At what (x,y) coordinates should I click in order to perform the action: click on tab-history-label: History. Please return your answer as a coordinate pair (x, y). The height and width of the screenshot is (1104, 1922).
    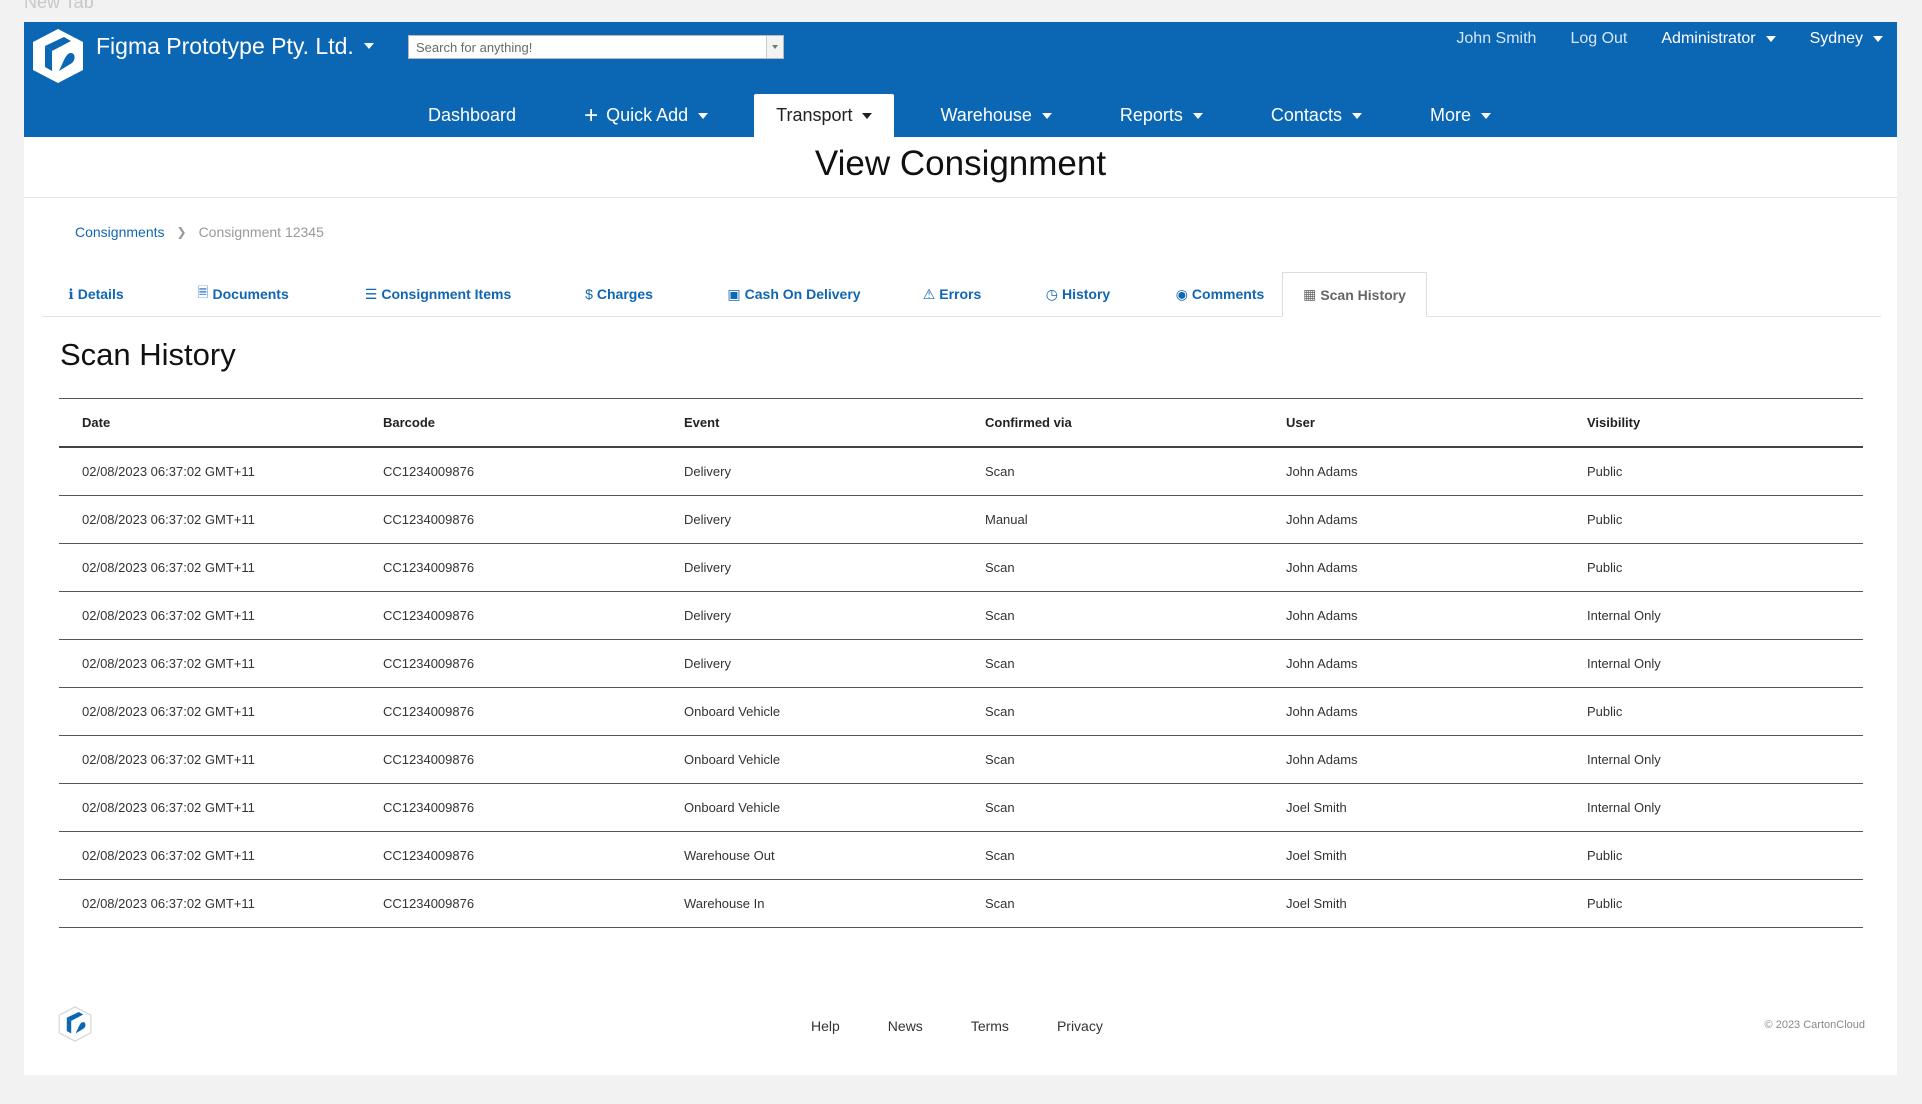
    Looking at the image, I should click on (1086, 294).